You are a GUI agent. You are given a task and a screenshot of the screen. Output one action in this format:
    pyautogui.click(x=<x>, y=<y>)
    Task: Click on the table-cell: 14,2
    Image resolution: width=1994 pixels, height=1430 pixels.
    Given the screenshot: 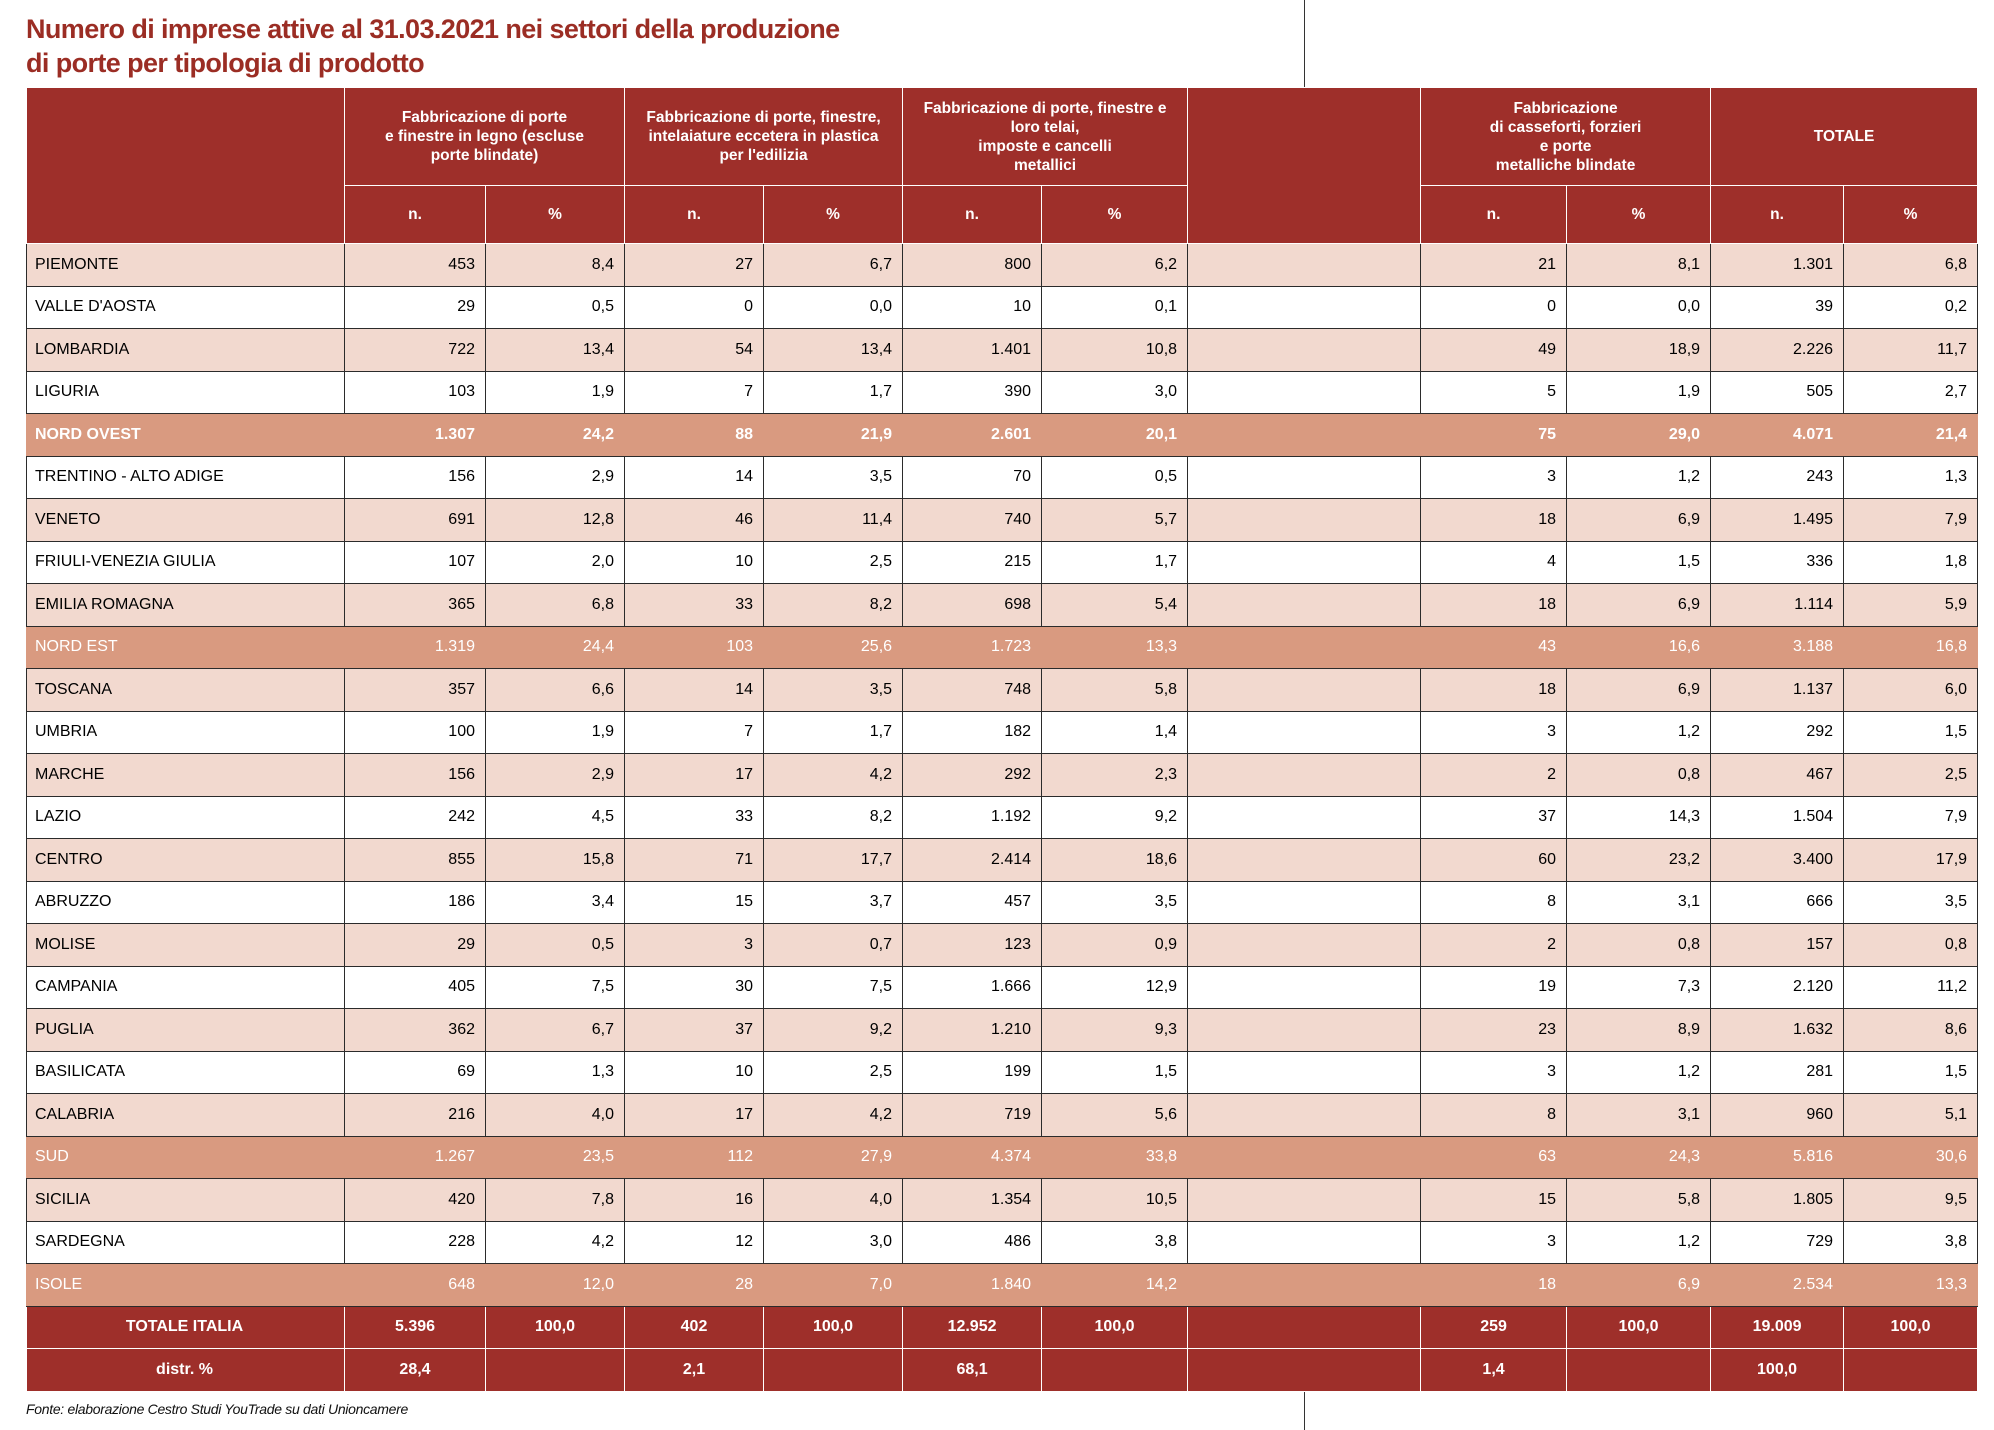 What is the action you would take?
    pyautogui.click(x=1115, y=1285)
    